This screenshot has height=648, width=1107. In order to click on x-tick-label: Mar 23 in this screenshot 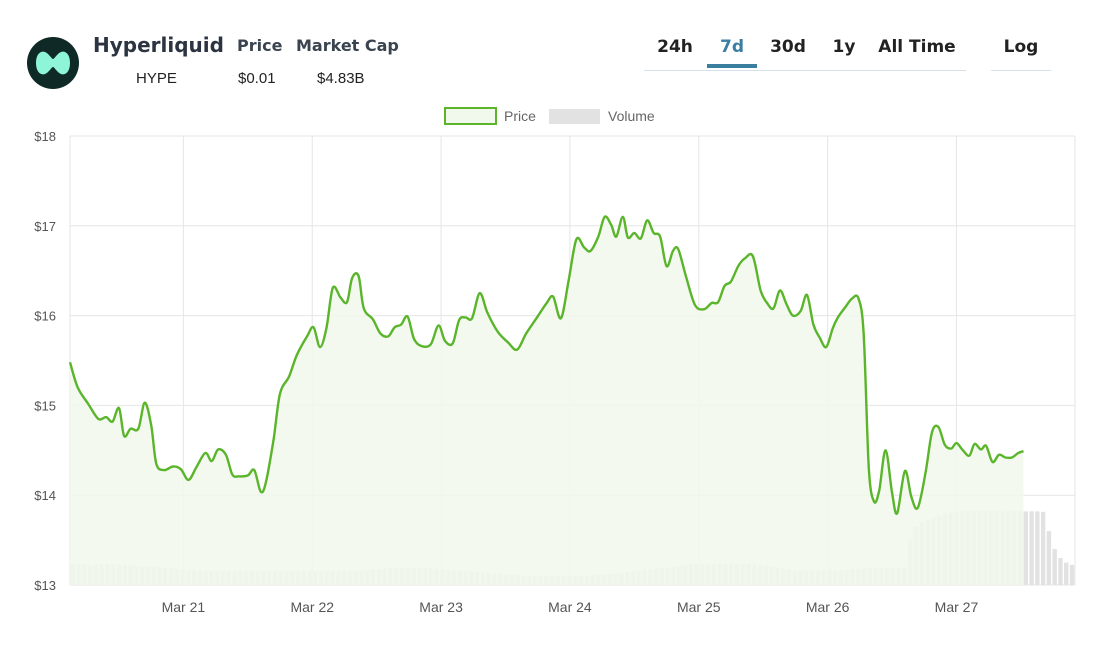, I will do `click(441, 607)`.